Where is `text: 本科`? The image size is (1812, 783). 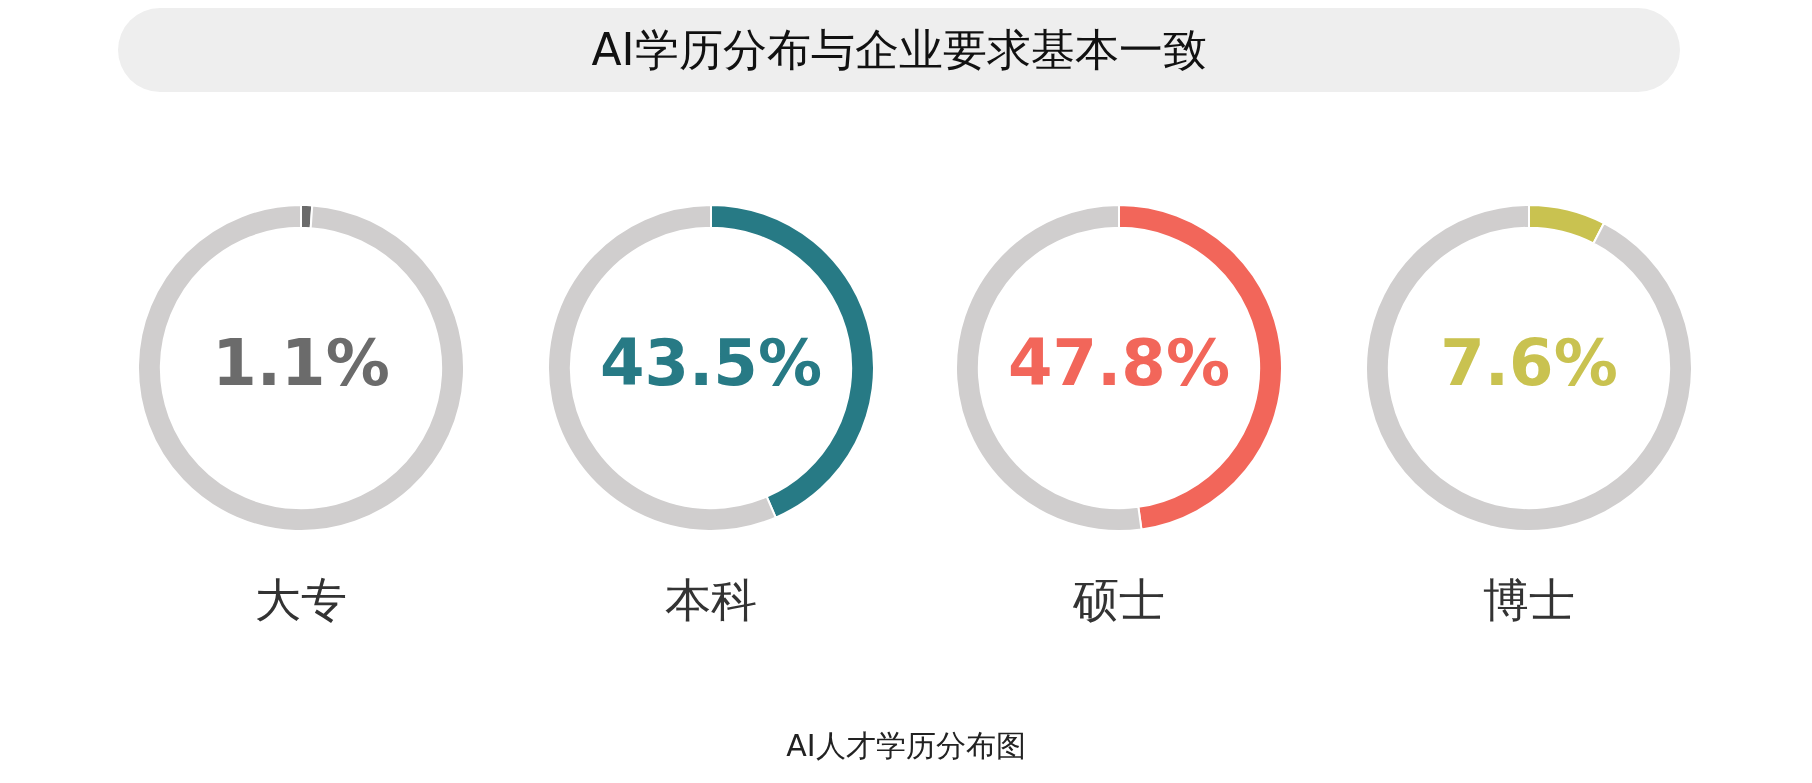 text: 本科 is located at coordinates (711, 600).